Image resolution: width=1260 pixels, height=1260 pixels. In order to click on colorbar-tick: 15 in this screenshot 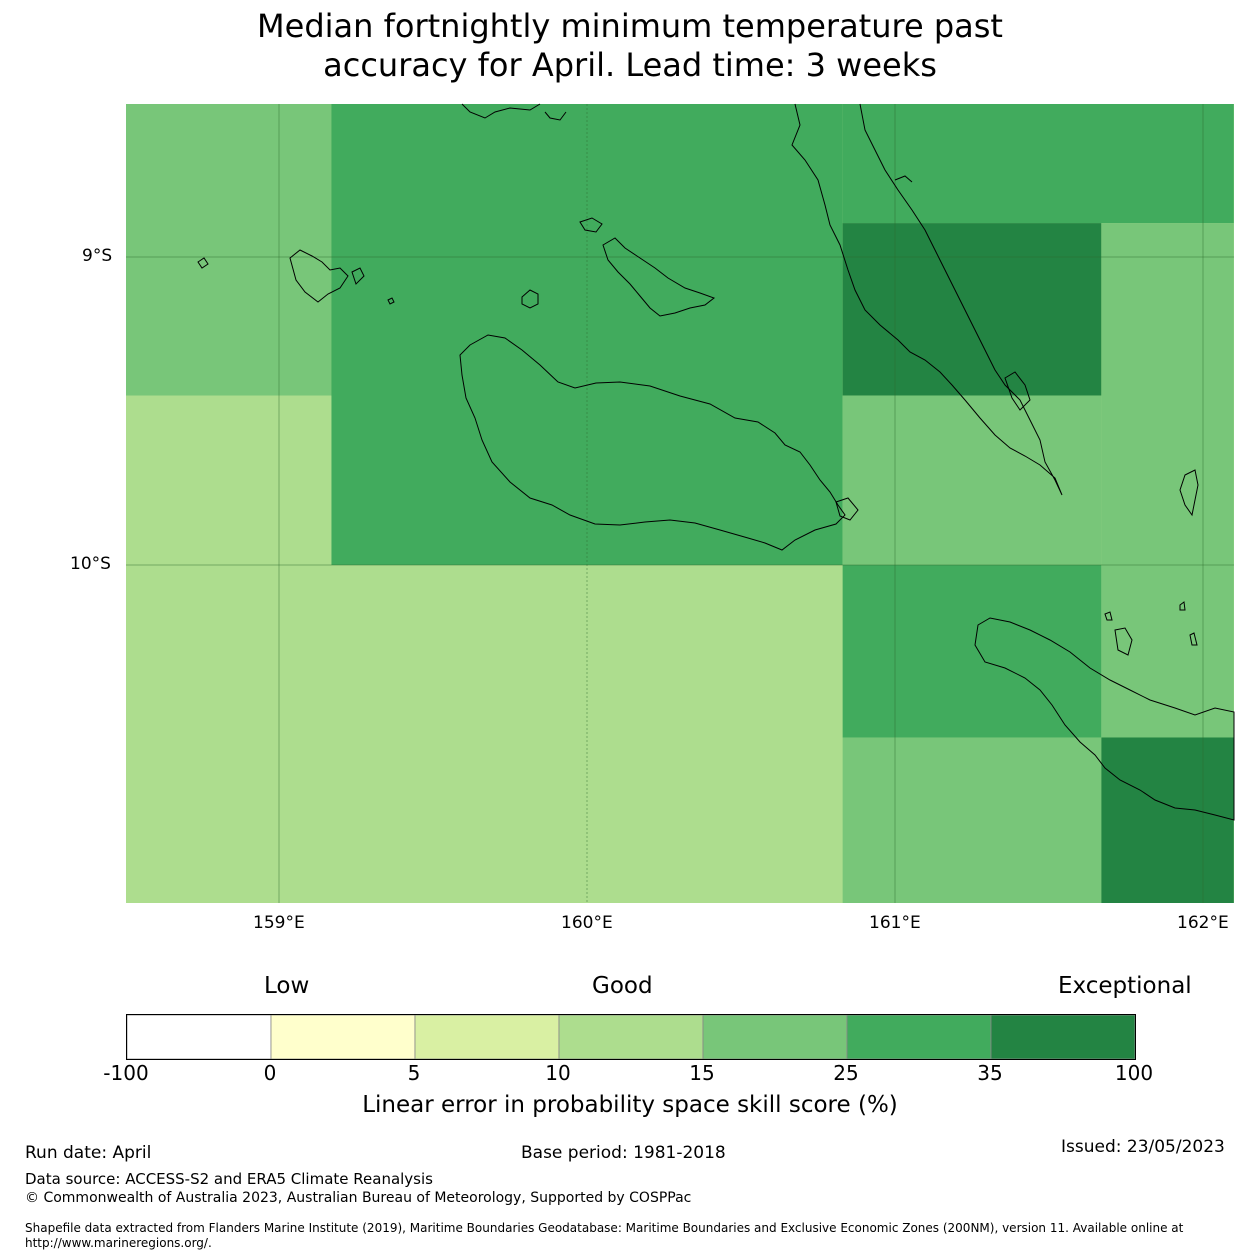, I will do `click(702, 1073)`.